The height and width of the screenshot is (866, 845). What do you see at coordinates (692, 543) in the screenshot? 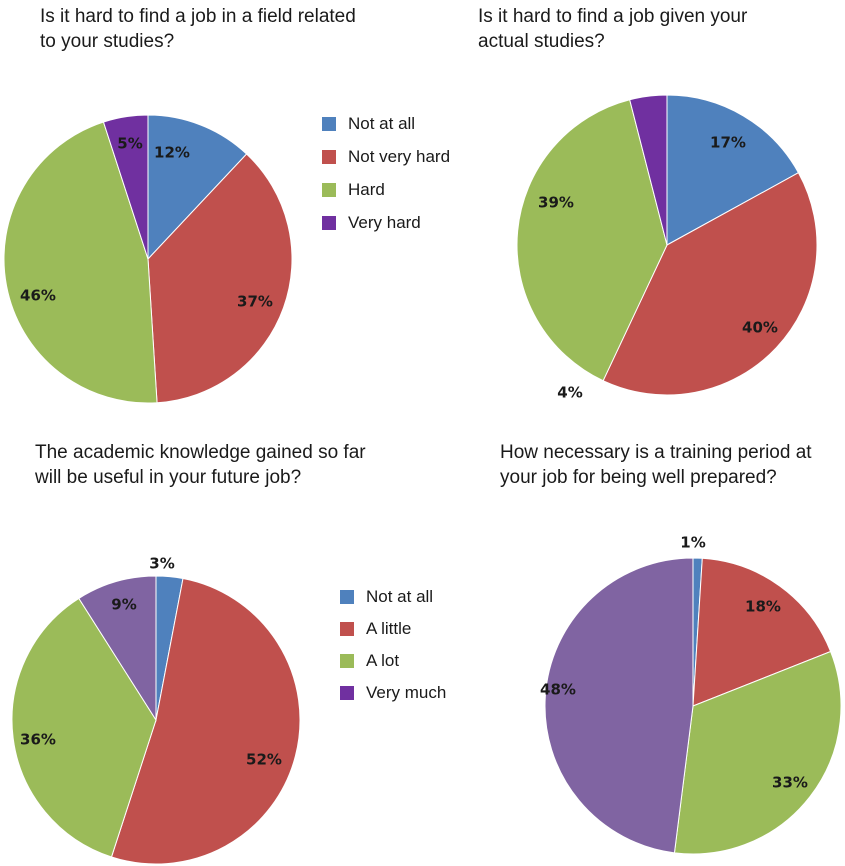
I see `data-label: 1%` at bounding box center [692, 543].